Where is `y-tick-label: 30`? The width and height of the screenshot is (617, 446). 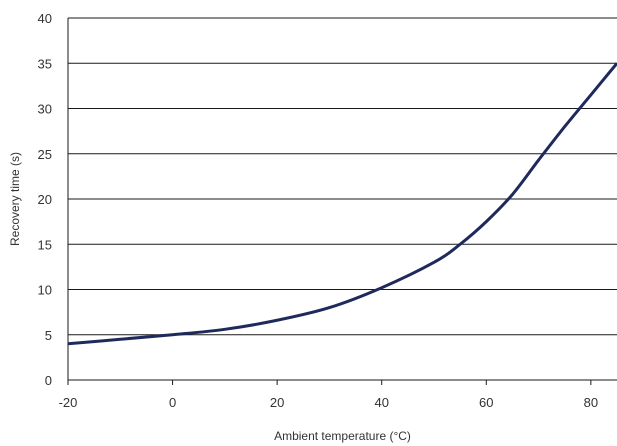
y-tick-label: 30 is located at coordinates (45, 109).